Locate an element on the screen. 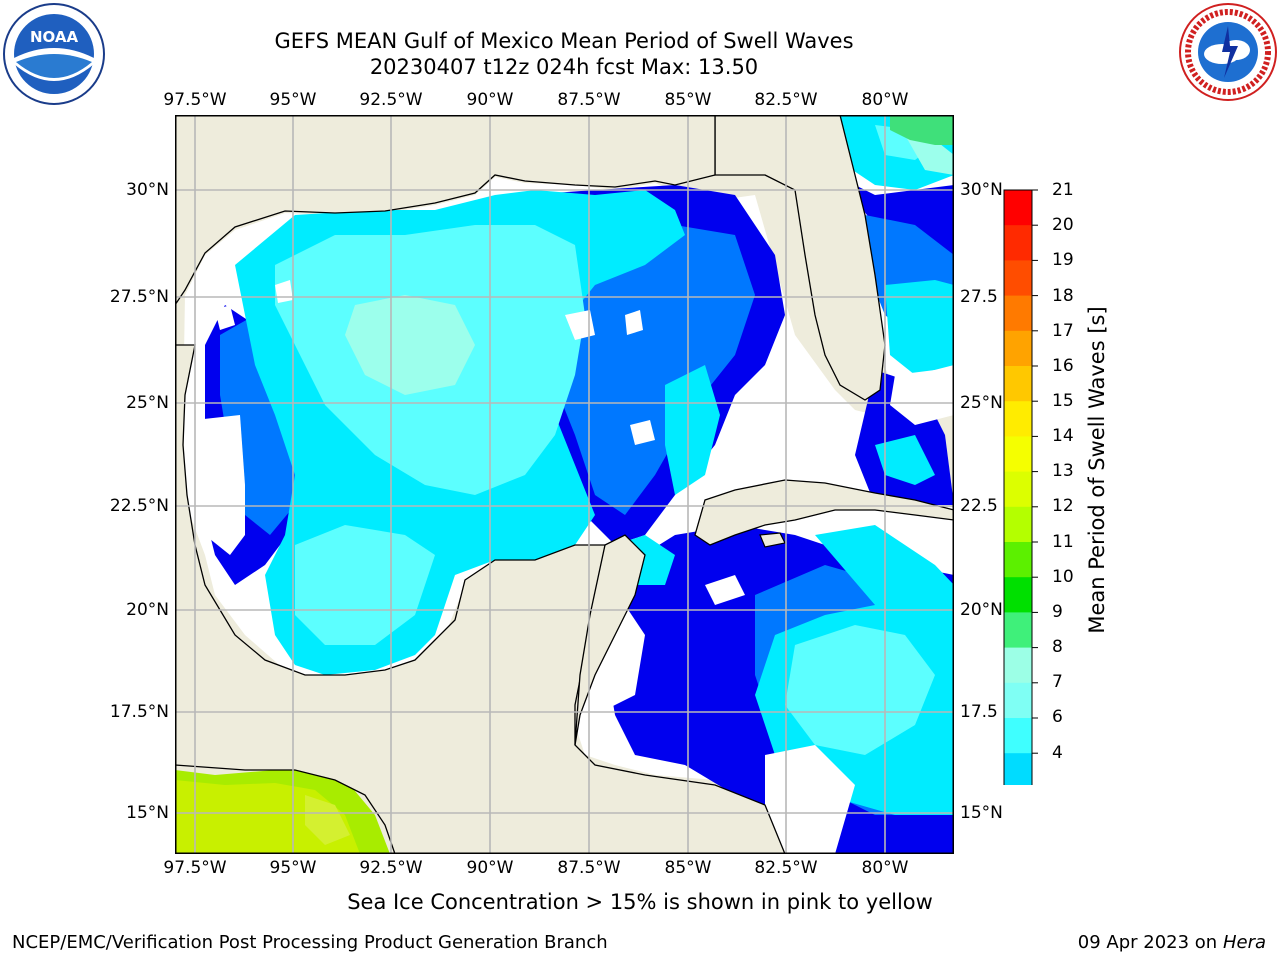  colorbar-tick: 17 is located at coordinates (1063, 331).